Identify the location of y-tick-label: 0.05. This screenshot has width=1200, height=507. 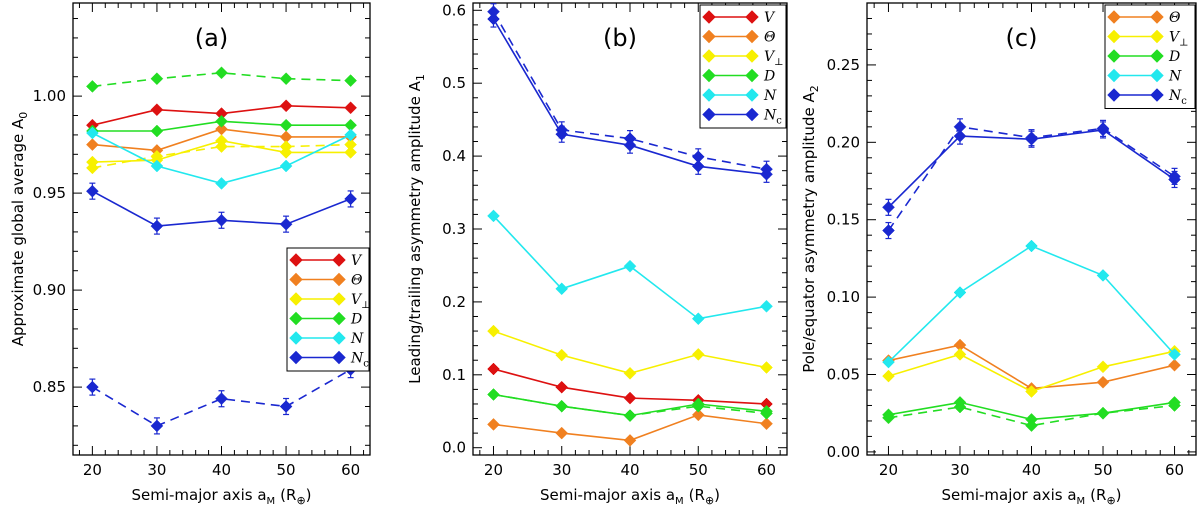
(843, 375).